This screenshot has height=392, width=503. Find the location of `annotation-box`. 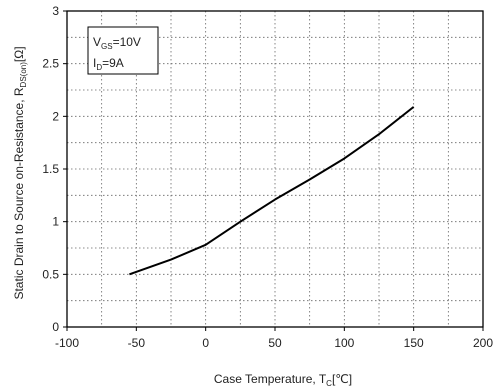

annotation-box is located at coordinates (123, 50).